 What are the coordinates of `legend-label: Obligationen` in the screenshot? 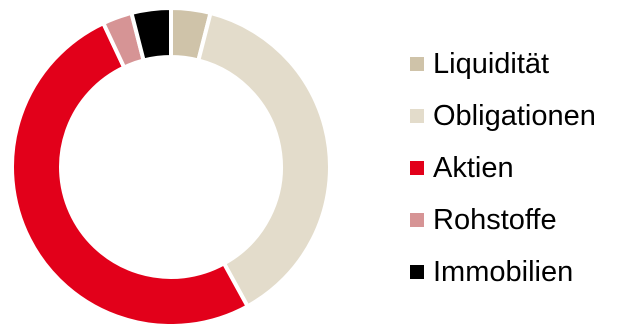 It's located at (514, 115).